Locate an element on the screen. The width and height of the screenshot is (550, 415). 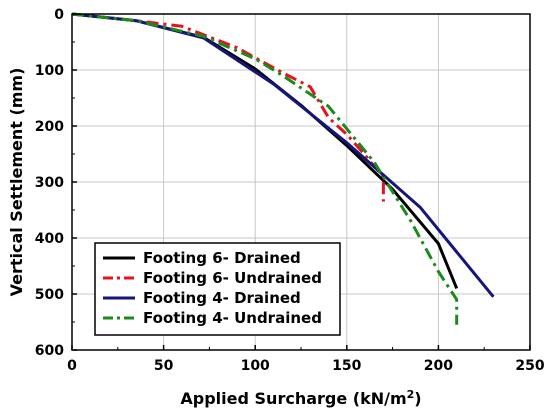
y-tick-label: 0 is located at coordinates (59, 15).